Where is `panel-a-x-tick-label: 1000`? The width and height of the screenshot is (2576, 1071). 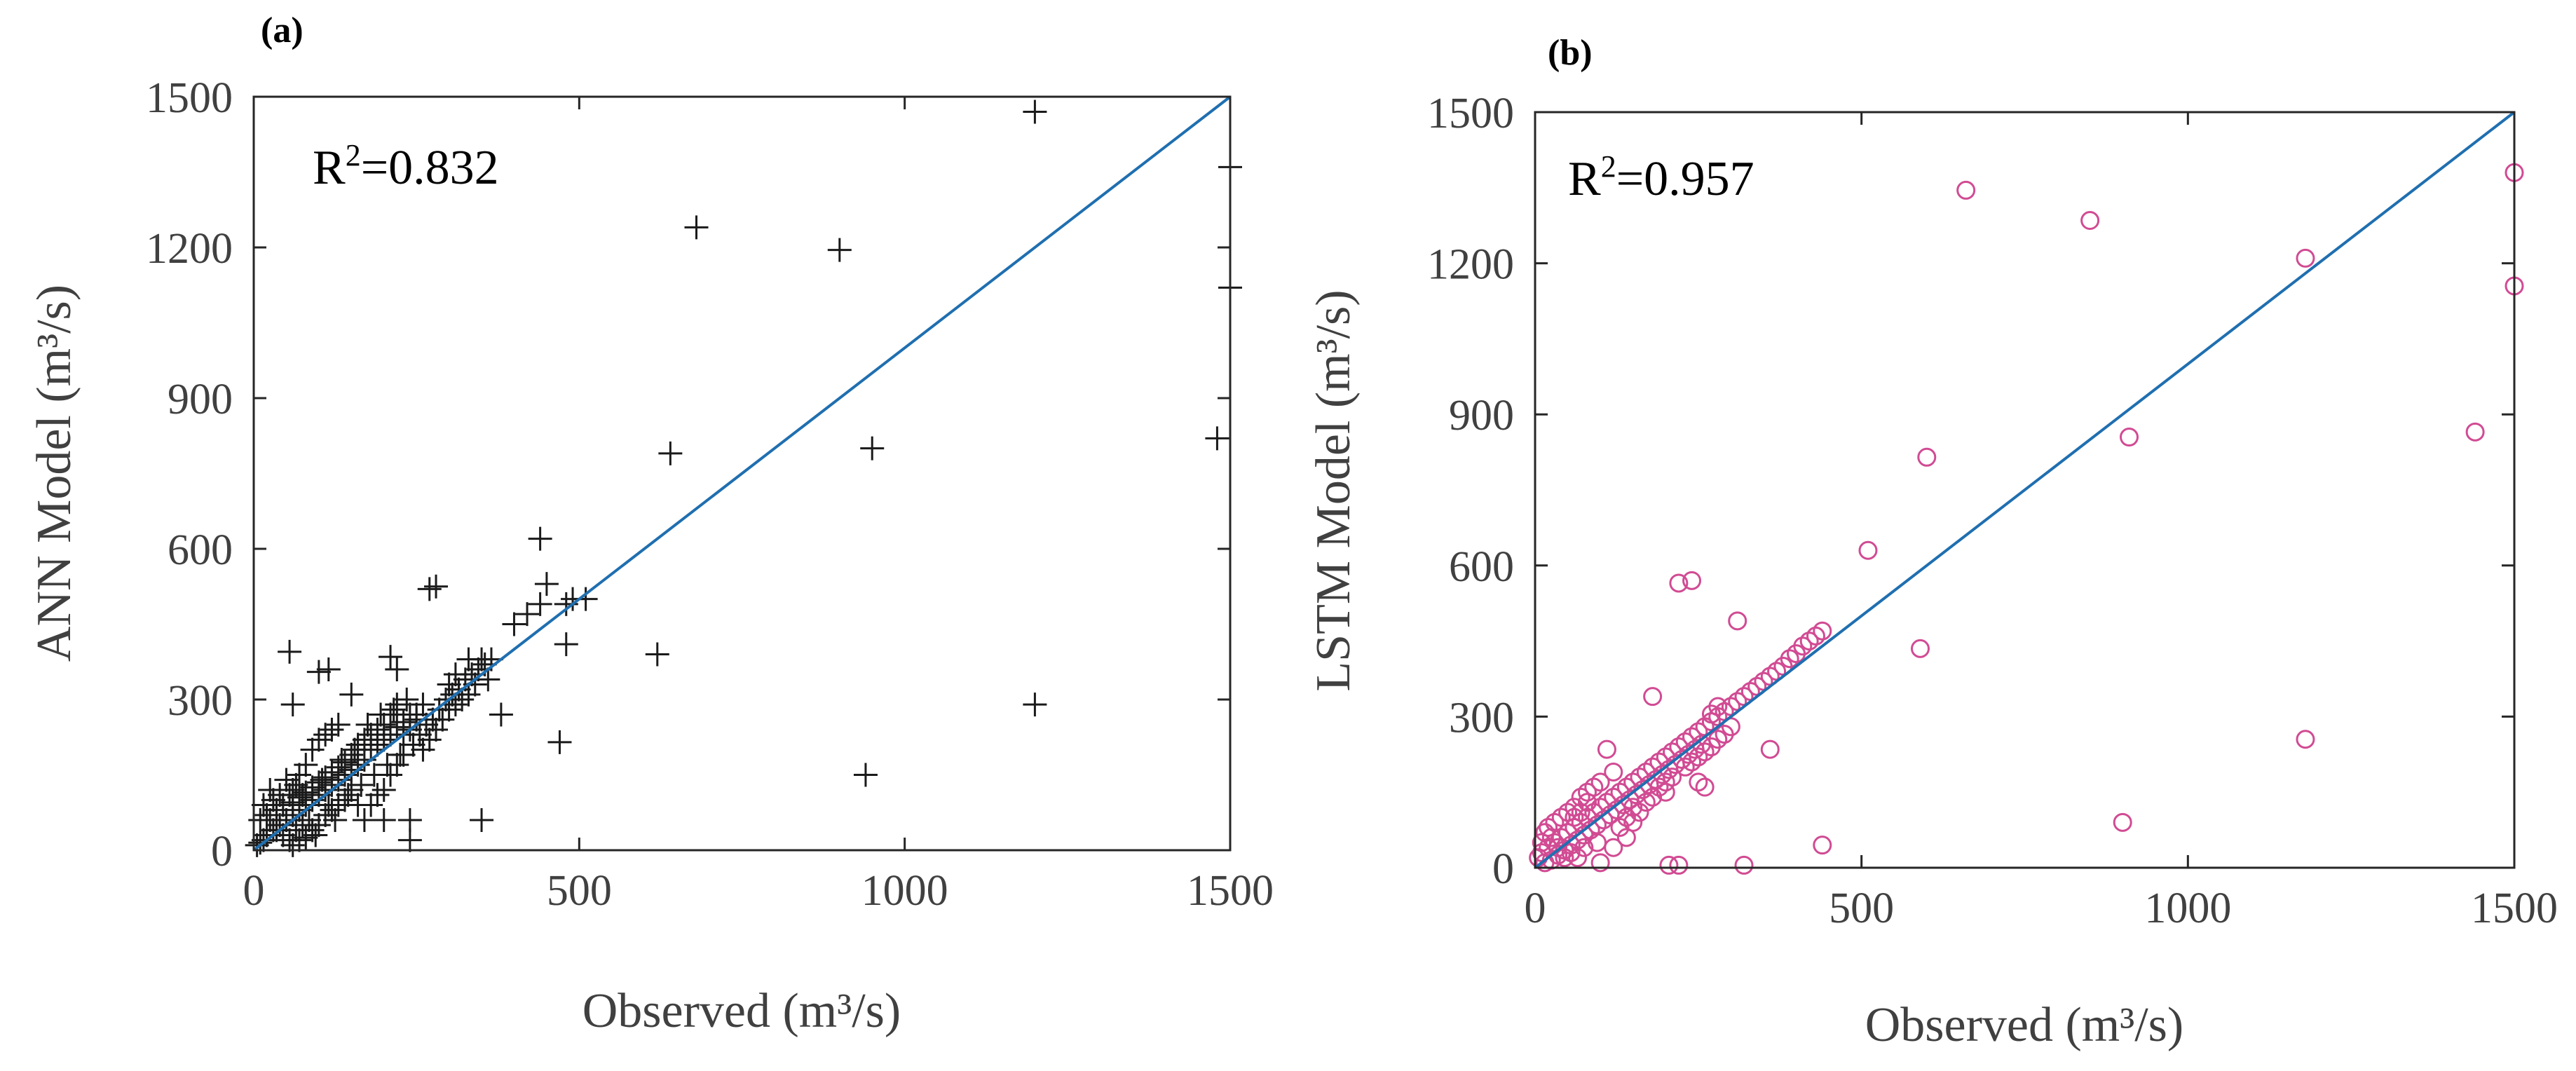
panel-a-x-tick-label: 1000 is located at coordinates (904, 891).